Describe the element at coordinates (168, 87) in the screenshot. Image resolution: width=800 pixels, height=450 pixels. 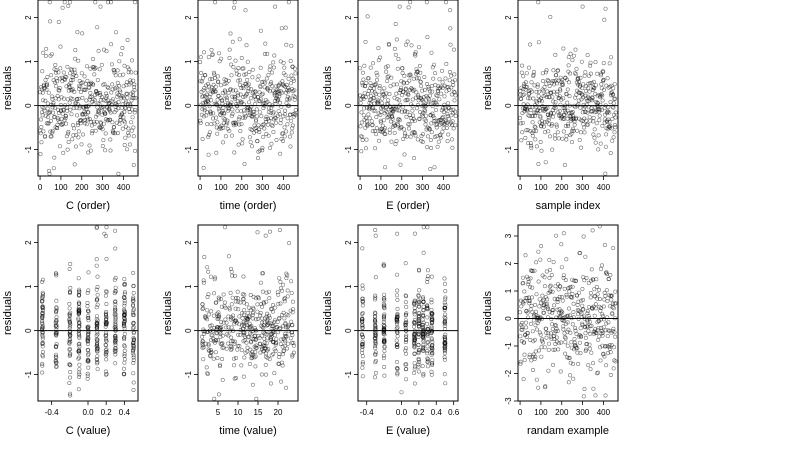
I see `y-axis-label: residuals` at that location.